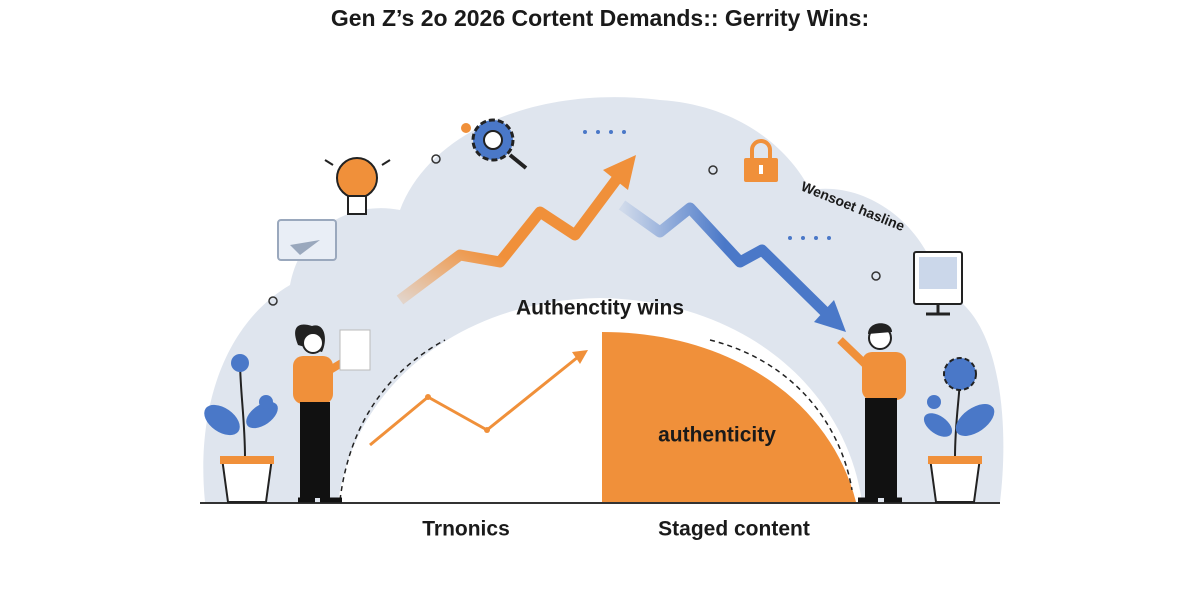 The image size is (1200, 605). I want to click on gear-icon, so click(494, 144).